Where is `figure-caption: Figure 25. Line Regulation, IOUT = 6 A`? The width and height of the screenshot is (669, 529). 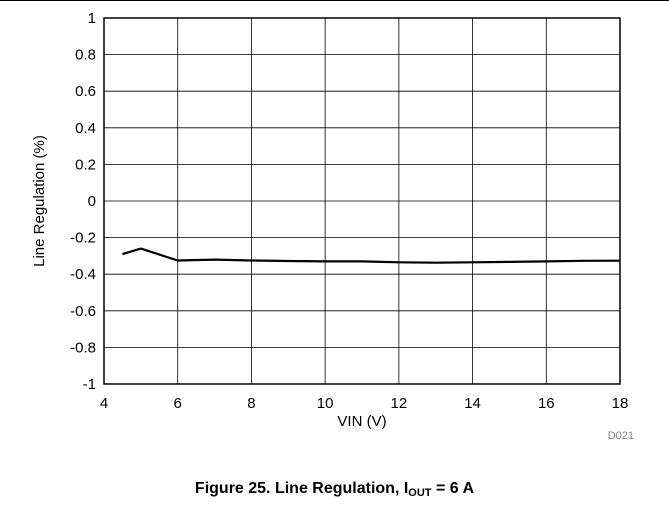 figure-caption: Figure 25. Line Regulation, IOUT = 6 A is located at coordinates (334, 489).